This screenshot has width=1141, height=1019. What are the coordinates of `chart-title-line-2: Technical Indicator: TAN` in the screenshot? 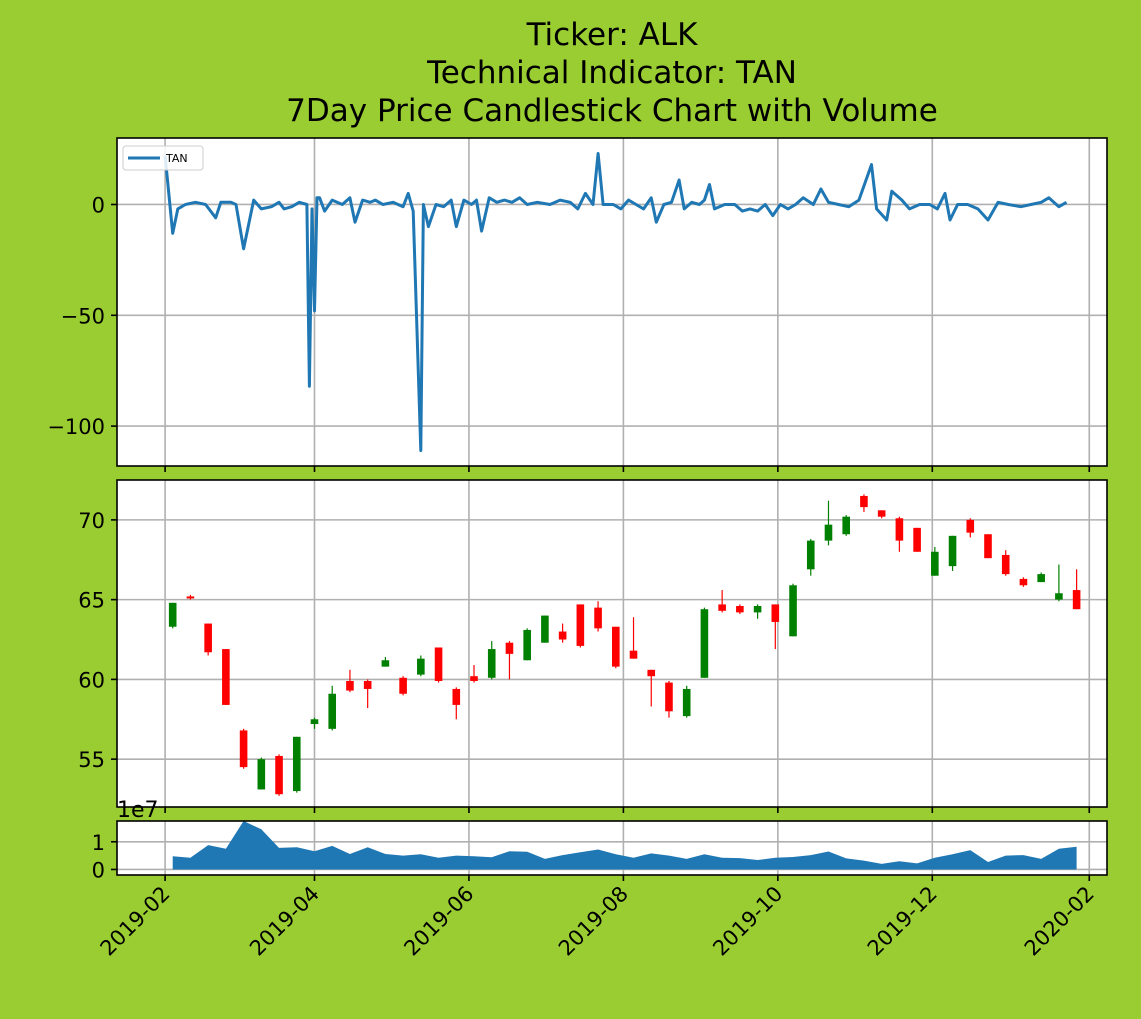 It's located at (611, 73).